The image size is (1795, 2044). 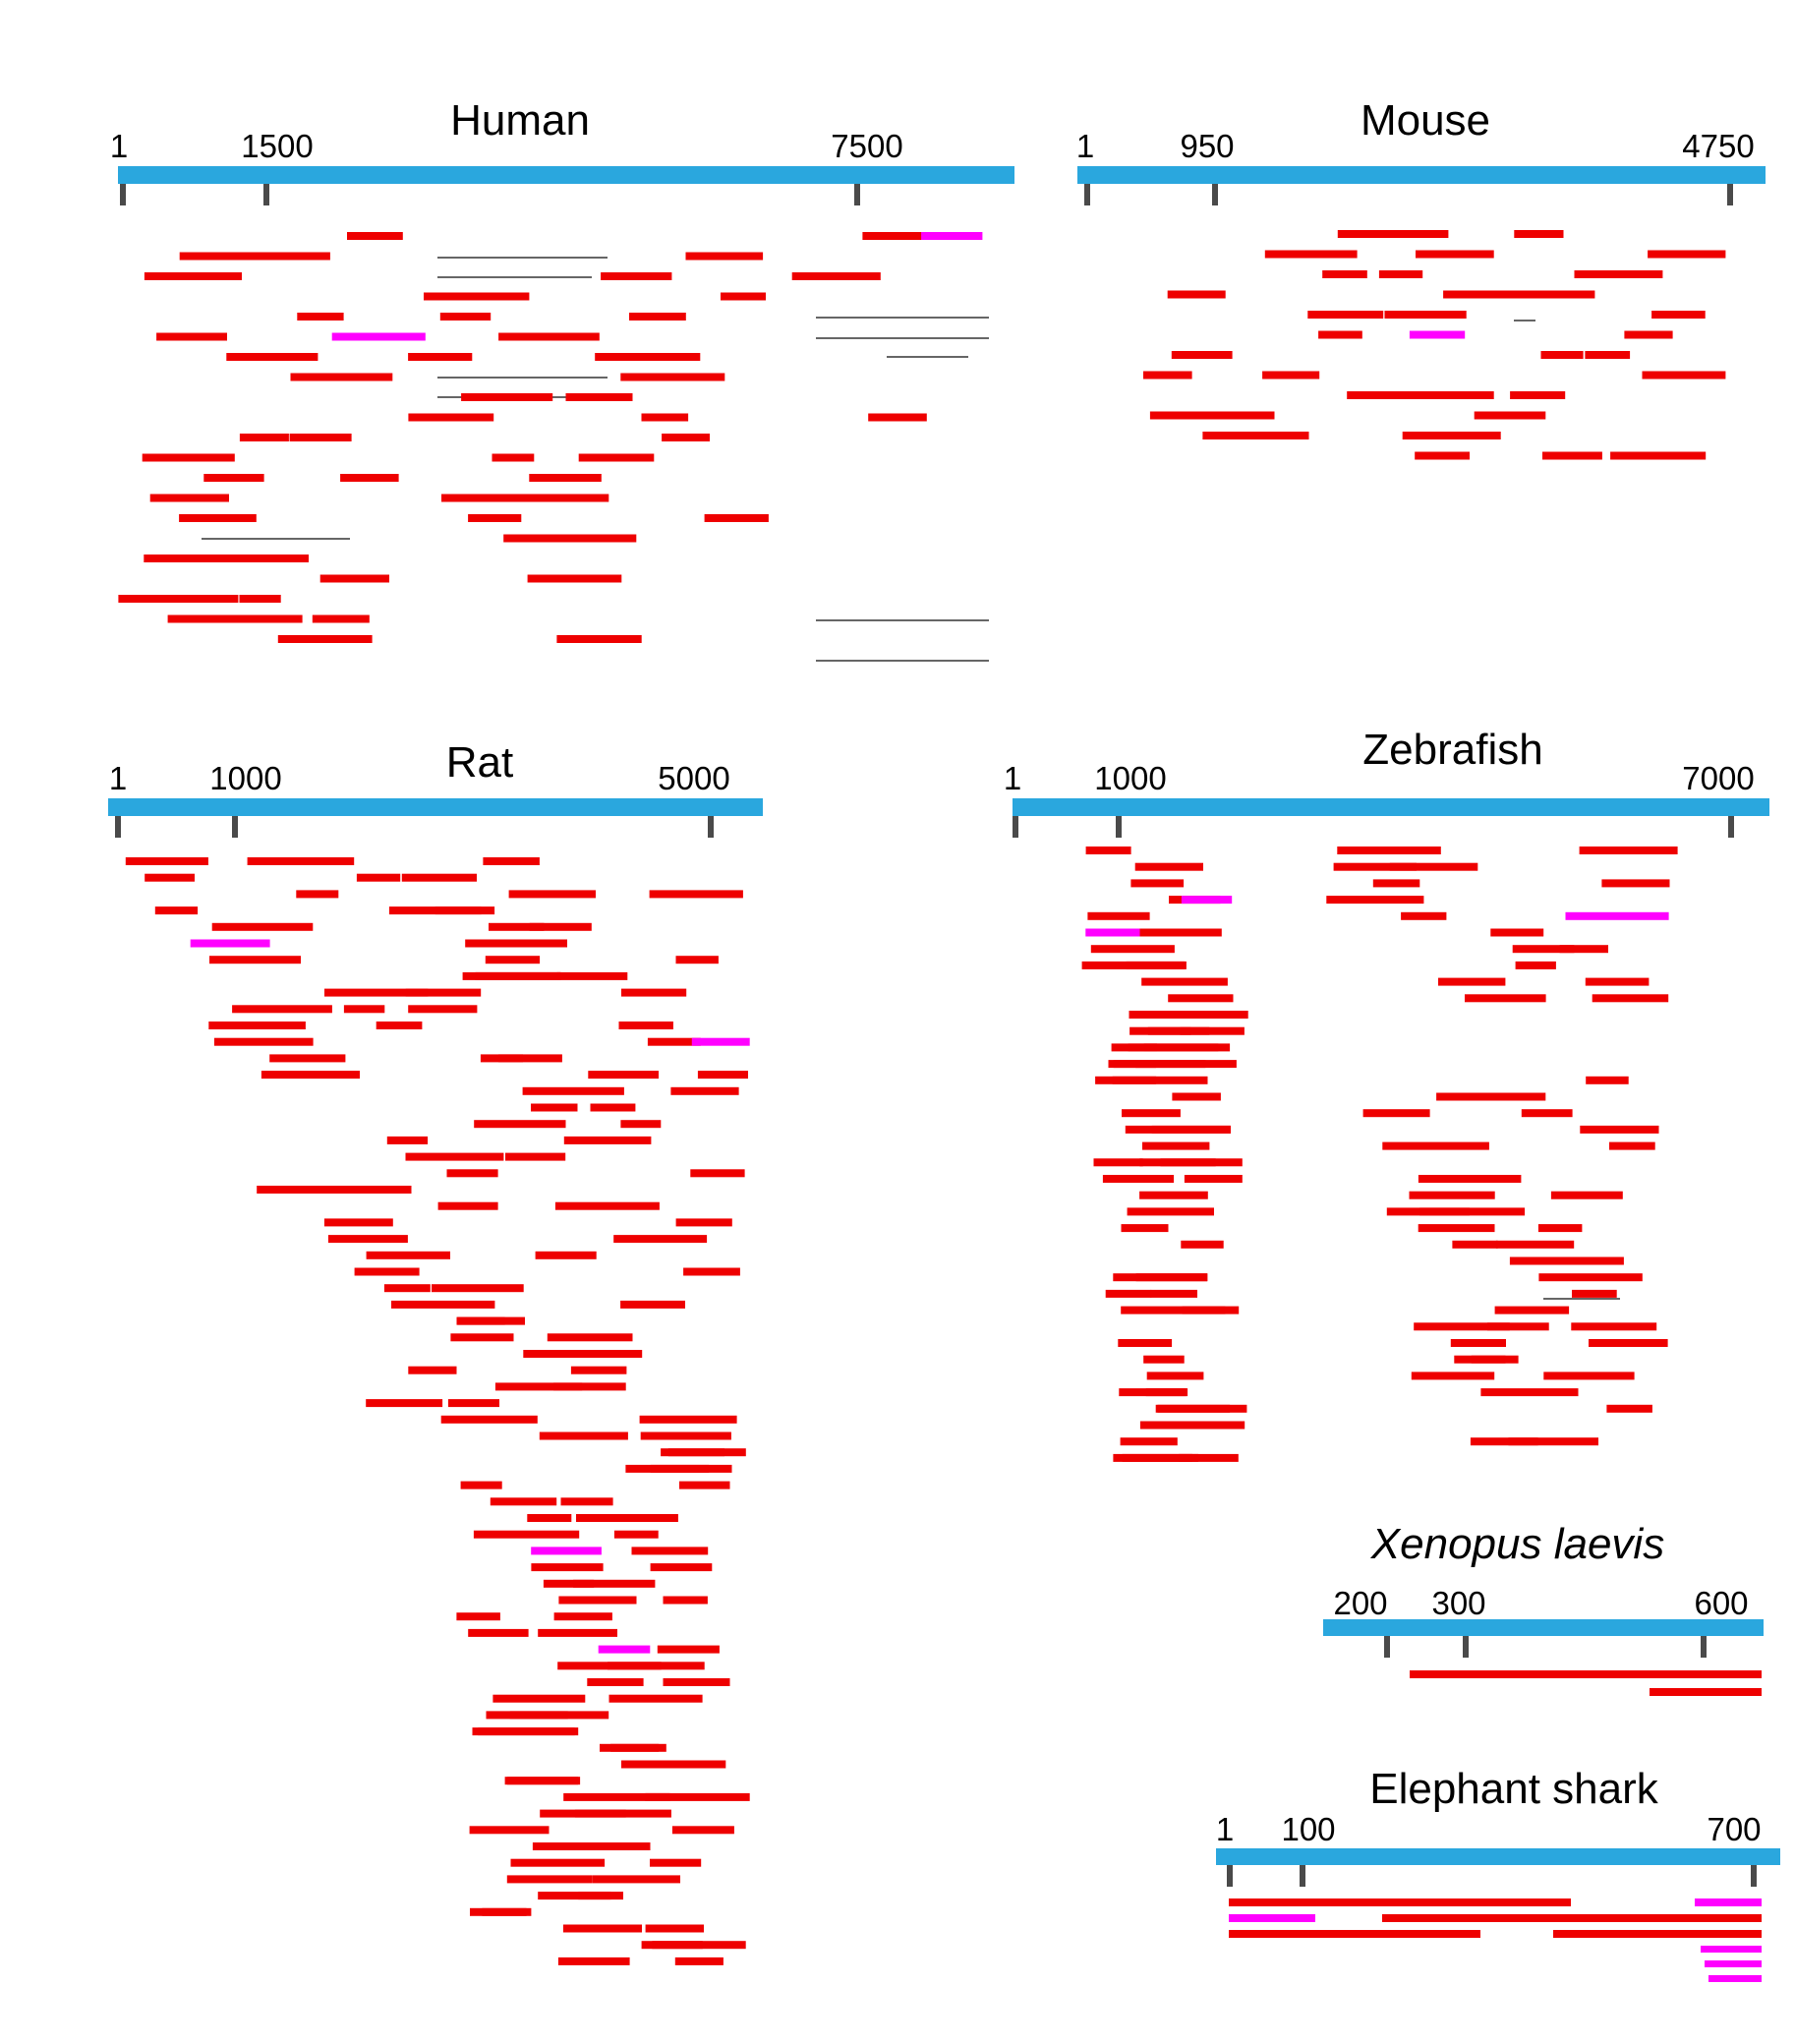 What do you see at coordinates (1016, 827) in the screenshot?
I see `tick-mark-zebrafish-start` at bounding box center [1016, 827].